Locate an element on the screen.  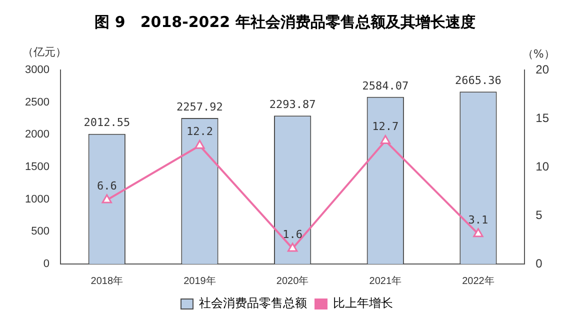
x-tick-label: 2019年 is located at coordinates (200, 280).